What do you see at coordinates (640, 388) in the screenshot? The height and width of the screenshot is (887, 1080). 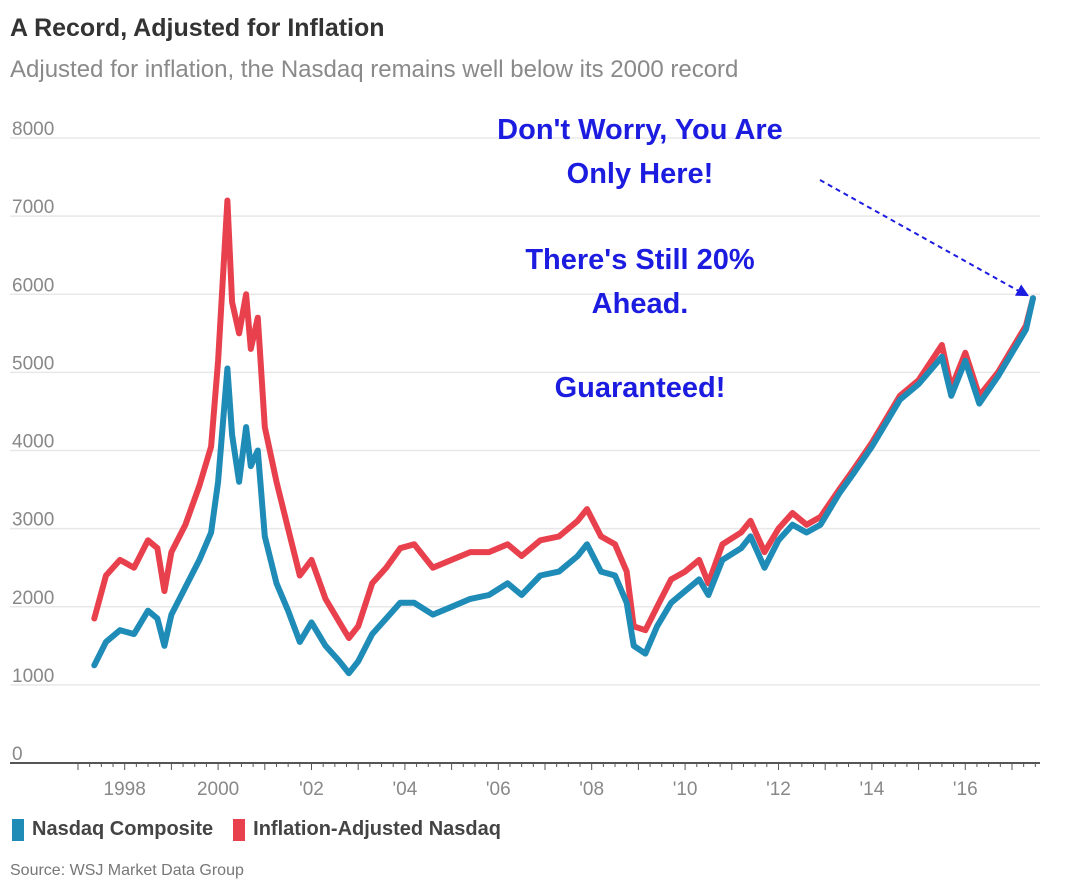 I see `annotation-line-5: Guaranteed!` at bounding box center [640, 388].